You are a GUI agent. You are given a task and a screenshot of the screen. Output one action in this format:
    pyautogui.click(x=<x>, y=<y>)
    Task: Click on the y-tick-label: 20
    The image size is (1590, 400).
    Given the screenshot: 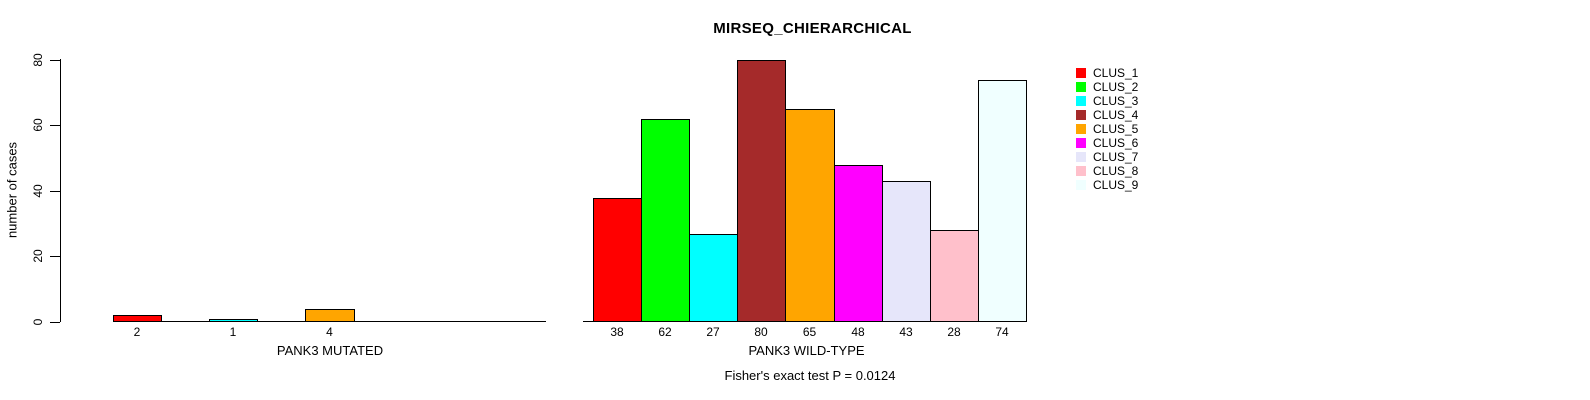 What is the action you would take?
    pyautogui.click(x=38, y=256)
    